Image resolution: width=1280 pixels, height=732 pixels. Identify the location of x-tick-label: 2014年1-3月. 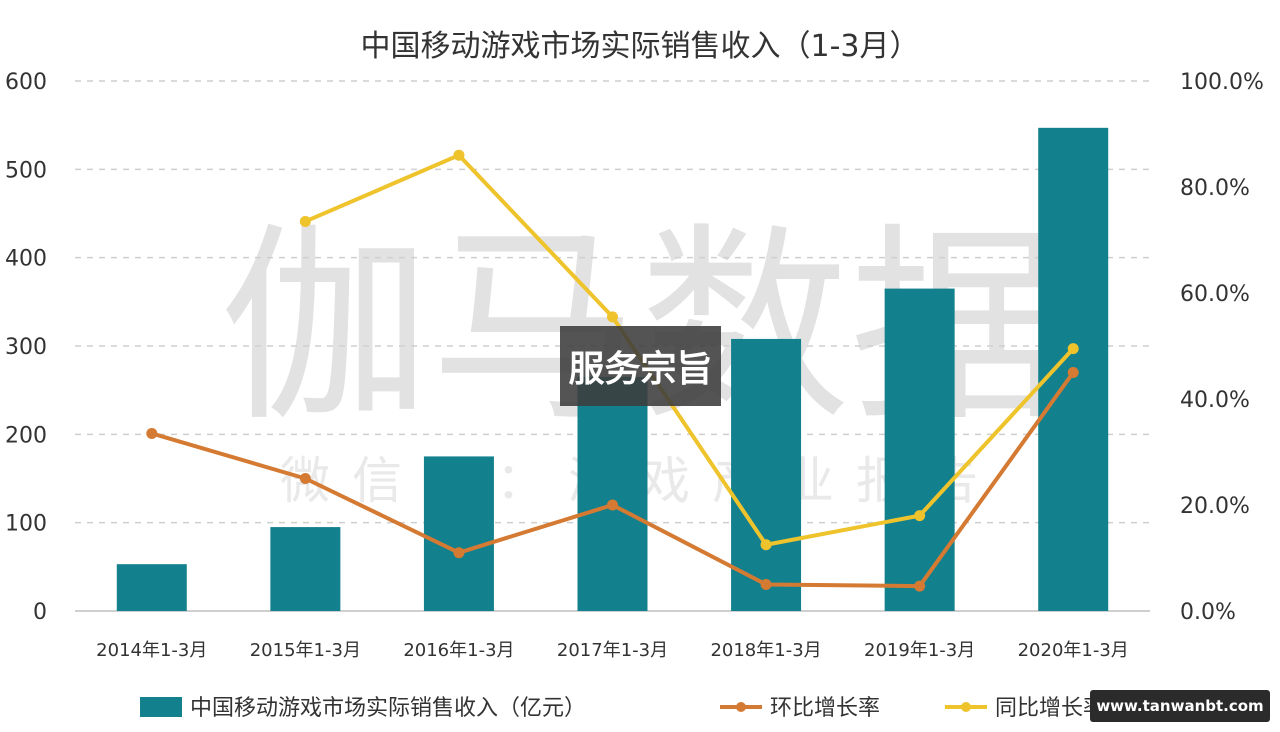
(151, 650).